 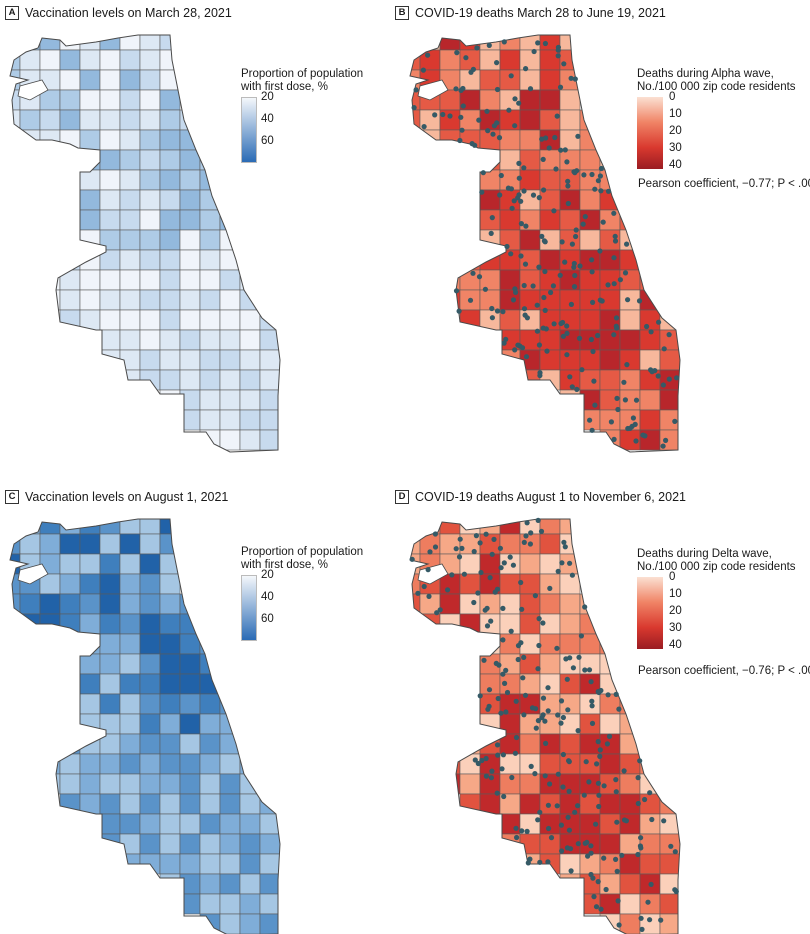 What do you see at coordinates (118, 13) in the screenshot?
I see `panel-a-title: A Vaccination levels on March 28, 2021` at bounding box center [118, 13].